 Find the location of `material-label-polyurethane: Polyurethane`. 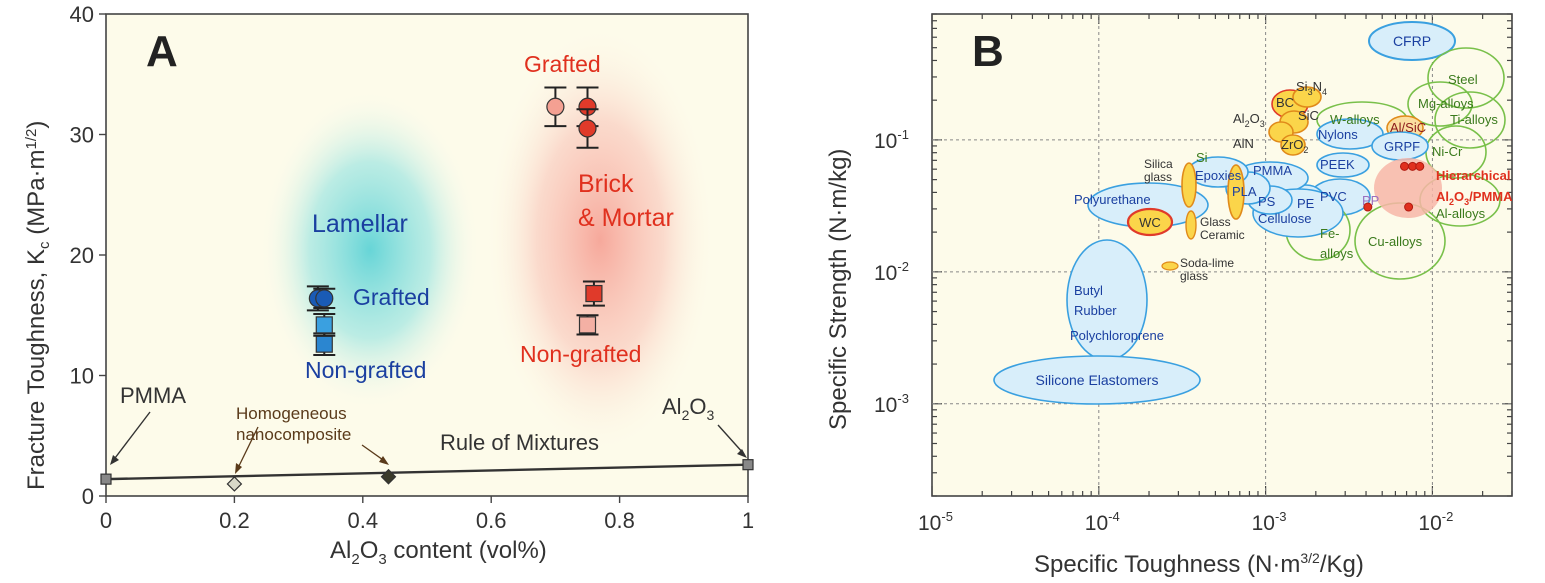

material-label-polyurethane: Polyurethane is located at coordinates (1112, 199).